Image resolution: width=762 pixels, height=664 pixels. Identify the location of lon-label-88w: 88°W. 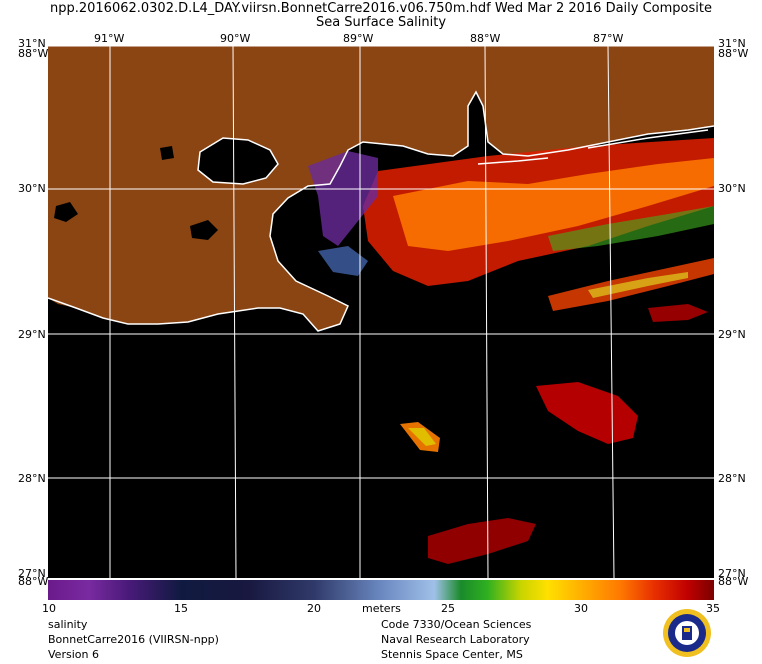
(485, 38).